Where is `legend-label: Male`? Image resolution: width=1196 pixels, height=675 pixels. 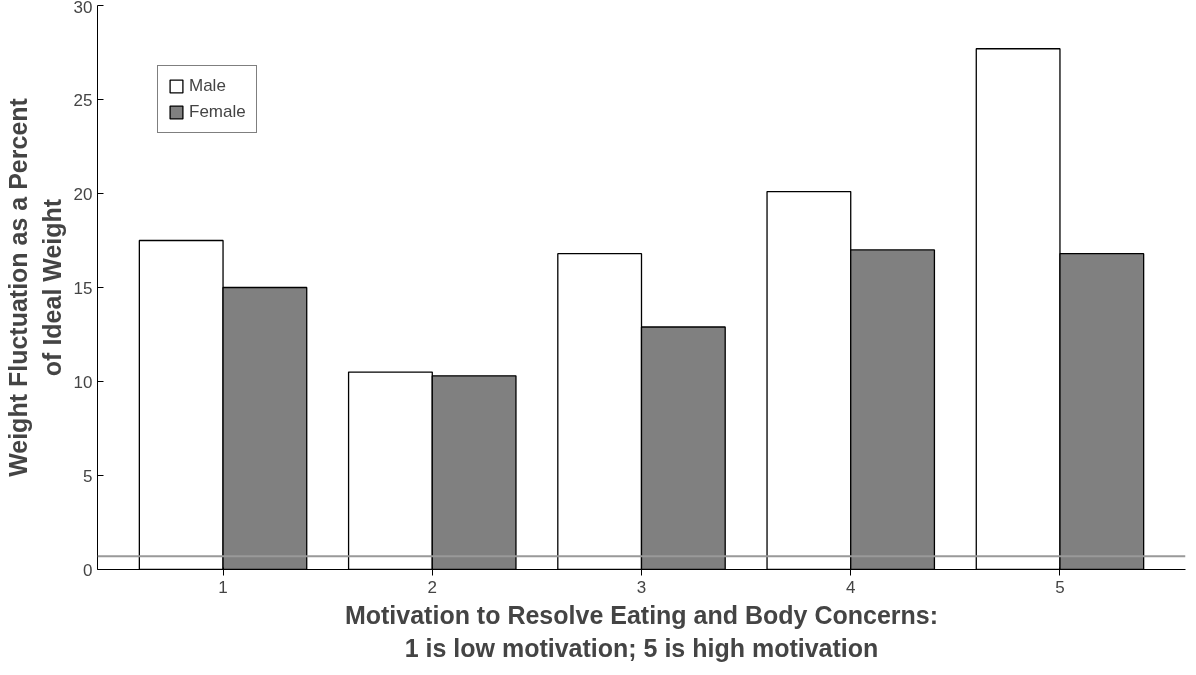
legend-label: Male is located at coordinates (207, 86).